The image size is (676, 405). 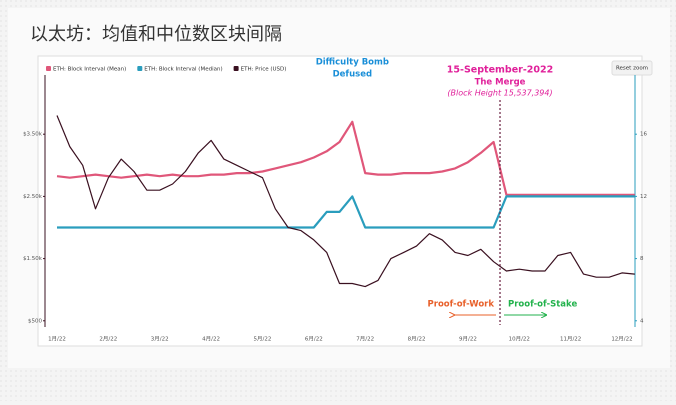 I want to click on x-tick-label: 8月/22, so click(x=417, y=339).